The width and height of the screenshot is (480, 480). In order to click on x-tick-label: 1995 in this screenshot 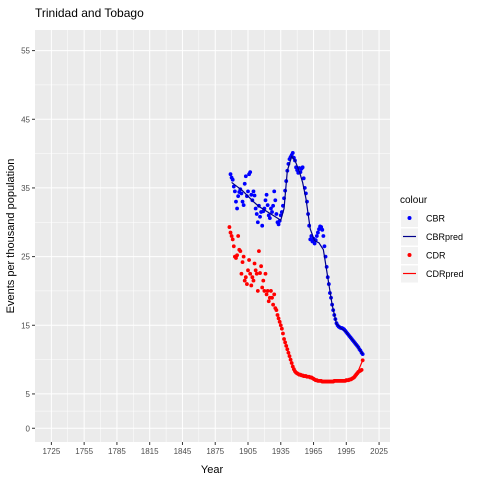, I will do `click(346, 451)`.